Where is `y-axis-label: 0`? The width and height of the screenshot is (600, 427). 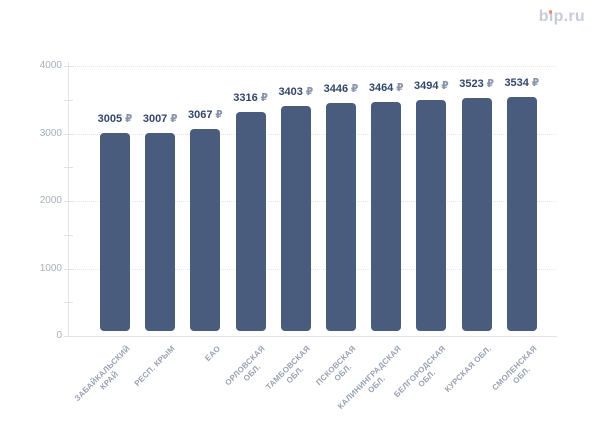
y-axis-label: 0 is located at coordinates (59, 335).